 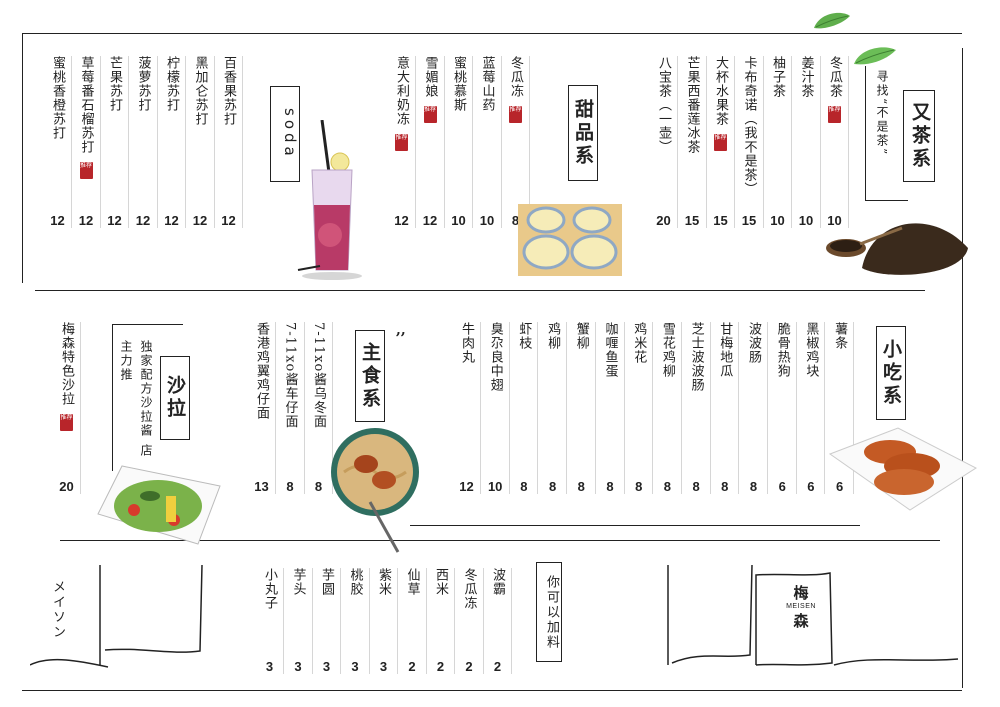 What do you see at coordinates (115, 142) in the screenshot?
I see `soda-item-2: 芒果苏打 12` at bounding box center [115, 142].